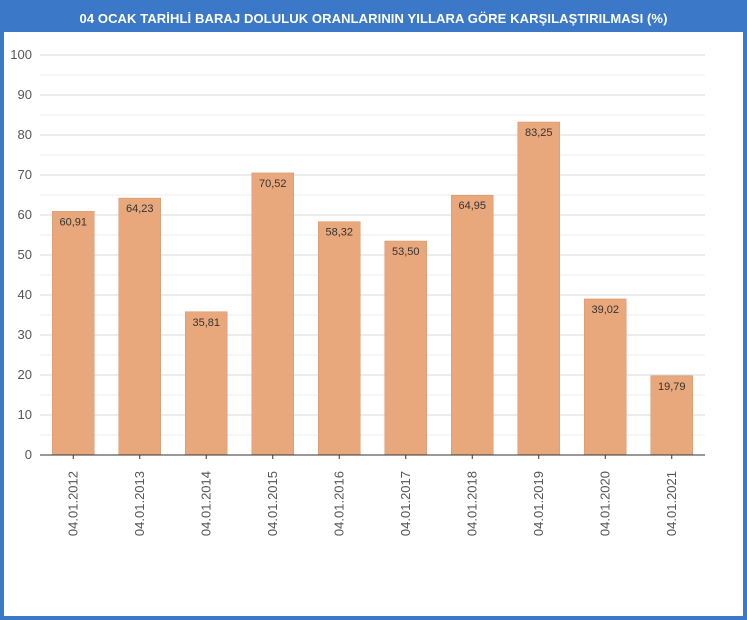  Describe the element at coordinates (672, 387) in the screenshot. I see `data-label: 19,79` at that location.